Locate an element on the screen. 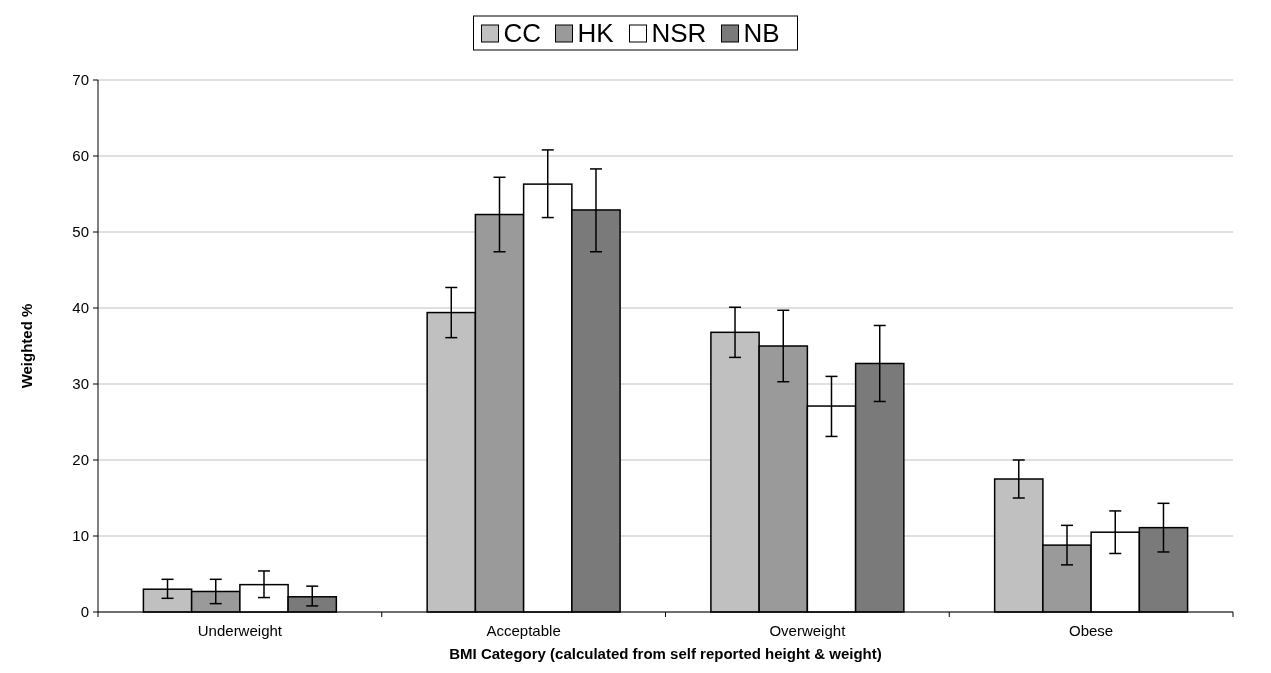 This screenshot has width=1271, height=673. y-tick-label: 0 is located at coordinates (84, 612).